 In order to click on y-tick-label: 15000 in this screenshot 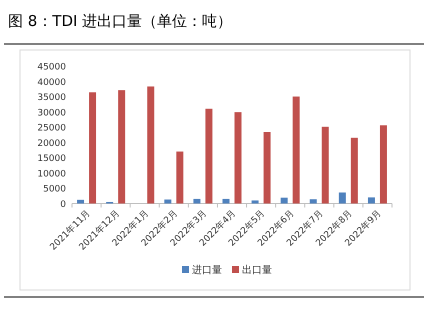, I will do `click(51, 159)`.